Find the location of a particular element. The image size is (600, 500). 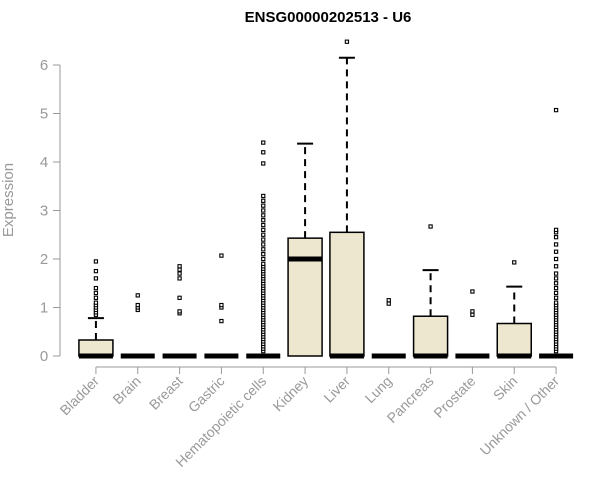

x-tick-label: Bladder is located at coordinates (80, 396).